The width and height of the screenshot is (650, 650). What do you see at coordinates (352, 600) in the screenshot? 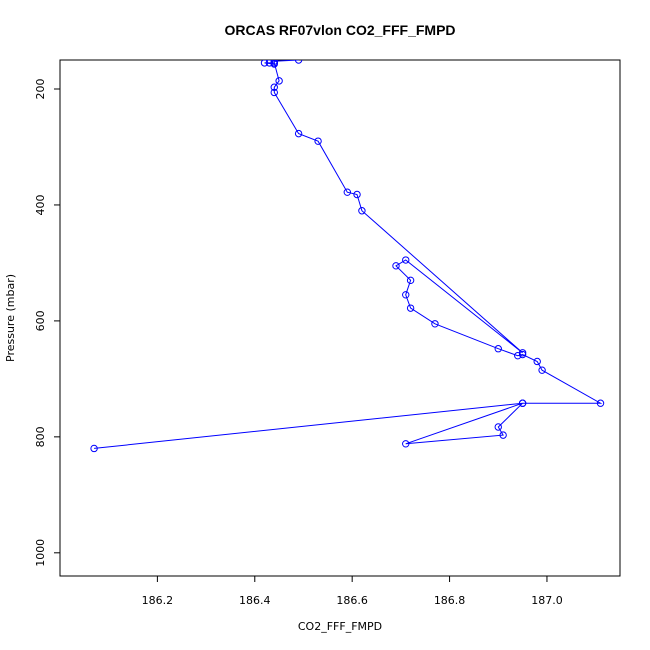
I see `x-tick-label: 186.6` at bounding box center [352, 600].